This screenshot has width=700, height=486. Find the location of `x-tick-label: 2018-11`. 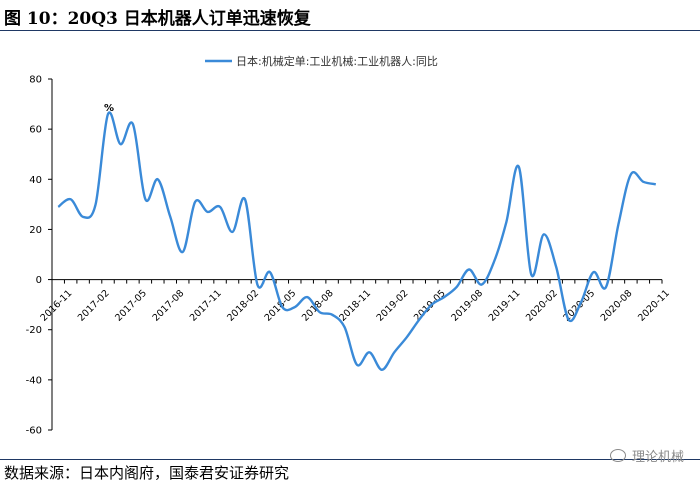

x-tick-label: 2018-11 is located at coordinates (355, 306).